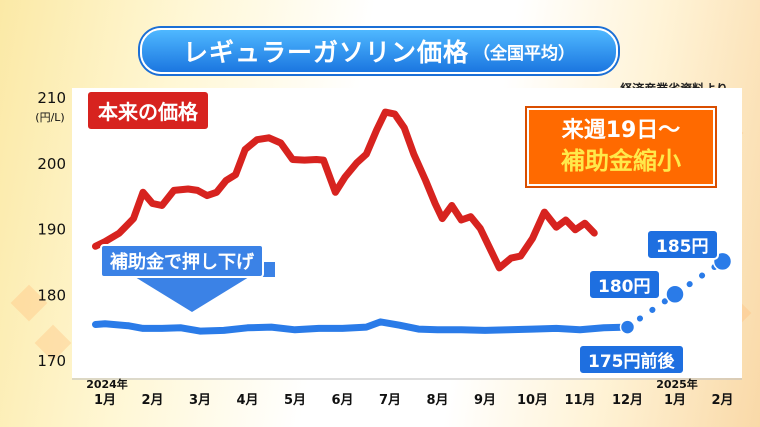 The image size is (760, 427). I want to click on callout-line2: 補助金縮小, so click(621, 161).